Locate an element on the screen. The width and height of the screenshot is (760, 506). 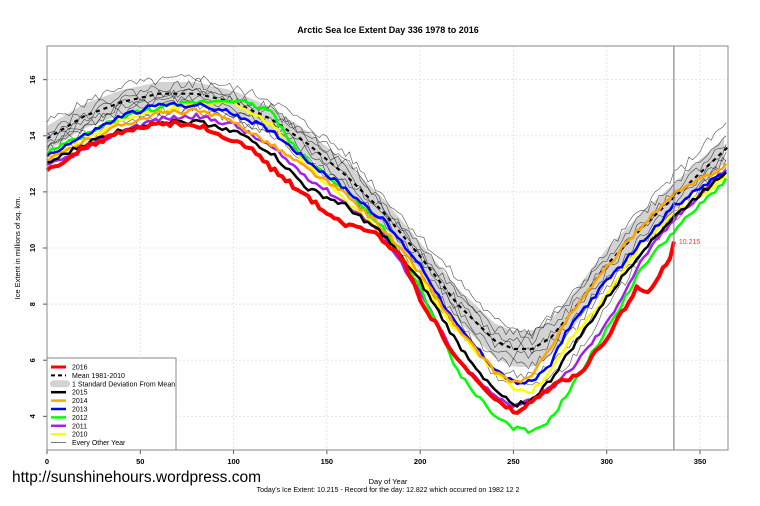
y-tick-label: 4 is located at coordinates (32, 415).